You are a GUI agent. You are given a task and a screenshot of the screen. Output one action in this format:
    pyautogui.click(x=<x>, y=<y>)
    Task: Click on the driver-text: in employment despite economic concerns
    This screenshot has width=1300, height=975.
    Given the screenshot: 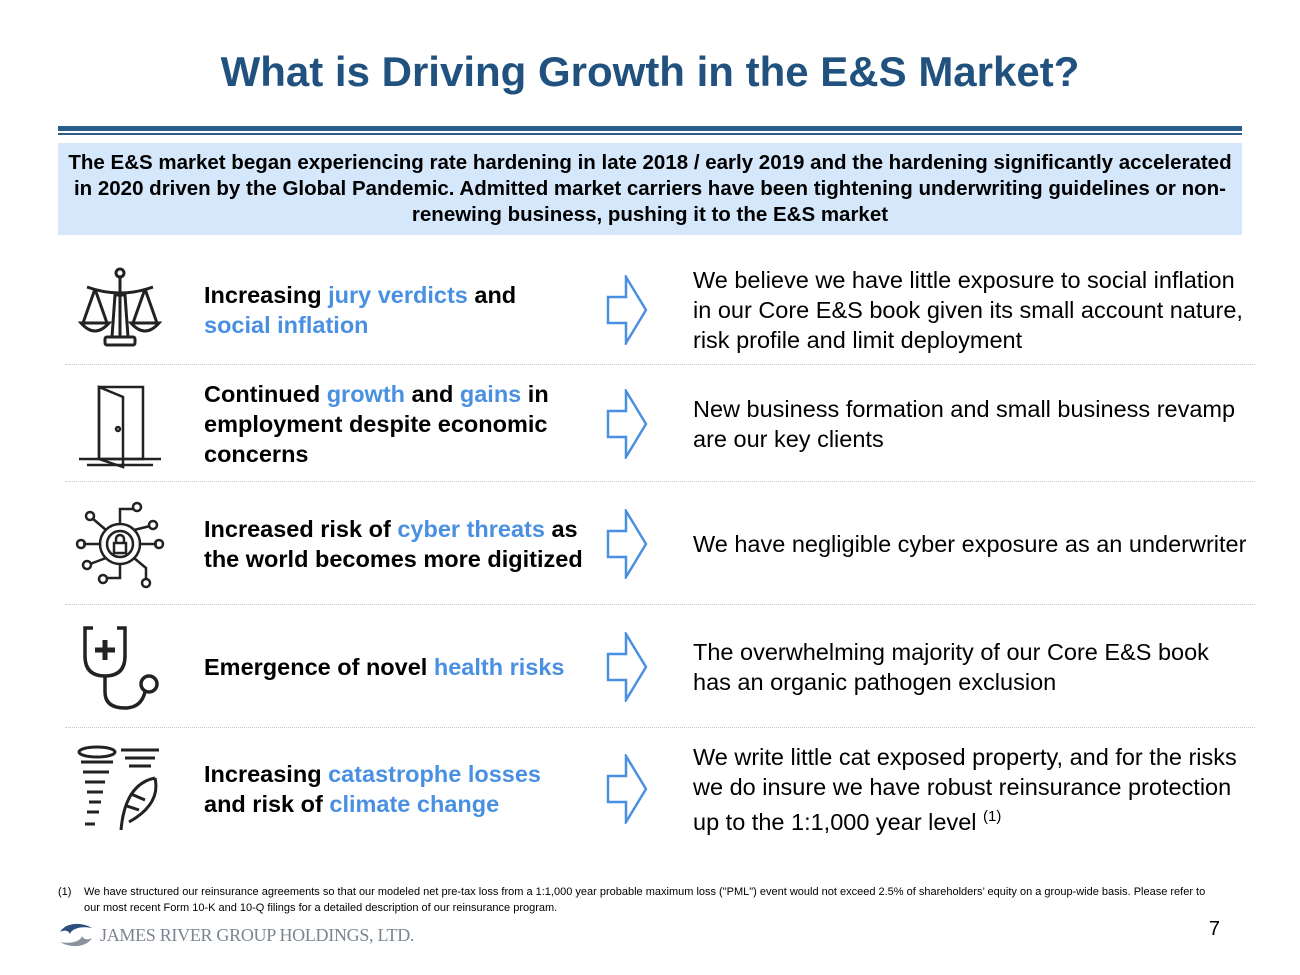 What is the action you would take?
    pyautogui.click(x=376, y=423)
    